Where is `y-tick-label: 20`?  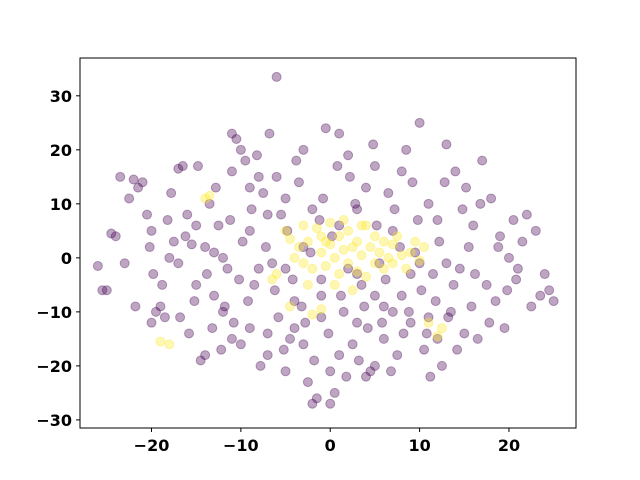
y-tick-label: 20 is located at coordinates (61, 150).